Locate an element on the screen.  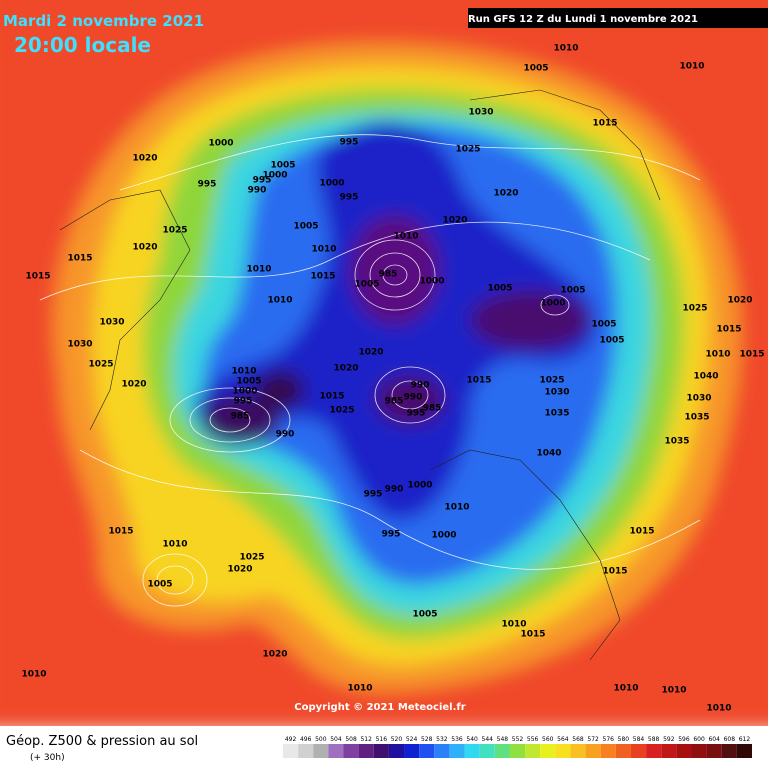
legend-label: 612 is located at coordinates (745, 739).